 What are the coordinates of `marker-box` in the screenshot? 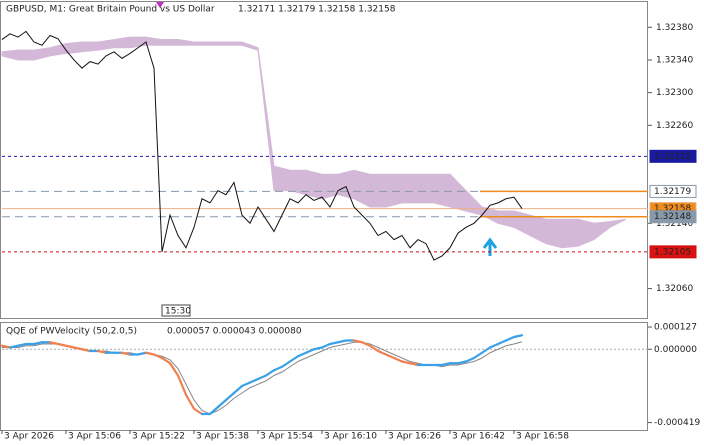 It's located at (176, 310).